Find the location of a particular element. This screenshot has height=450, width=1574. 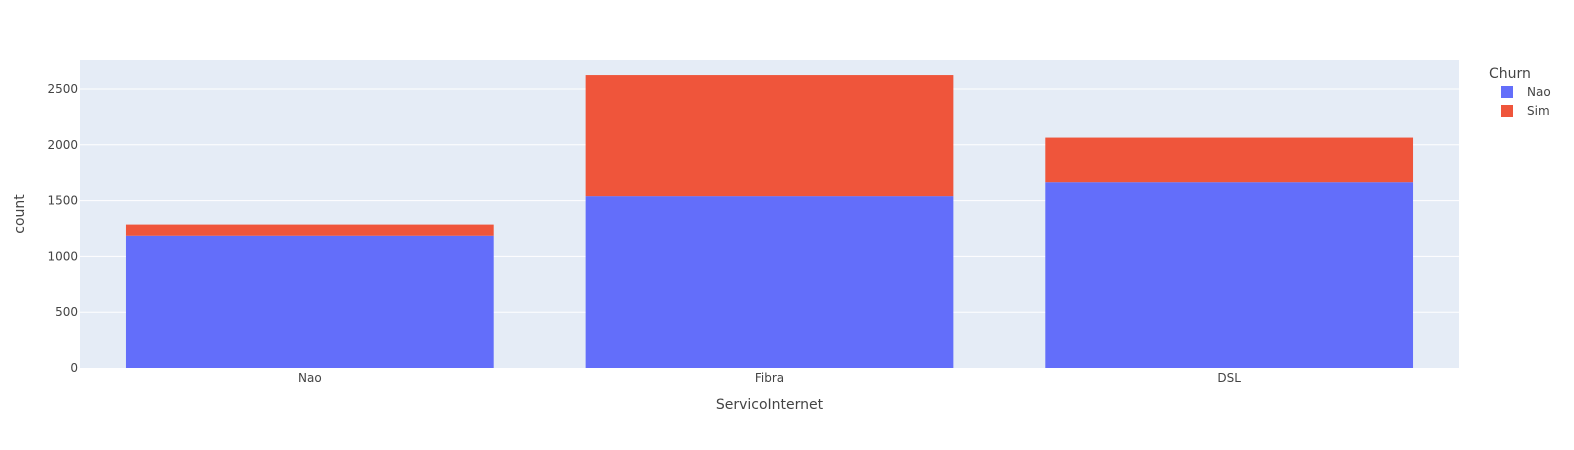

bar-fibra-nao is located at coordinates (769, 282).